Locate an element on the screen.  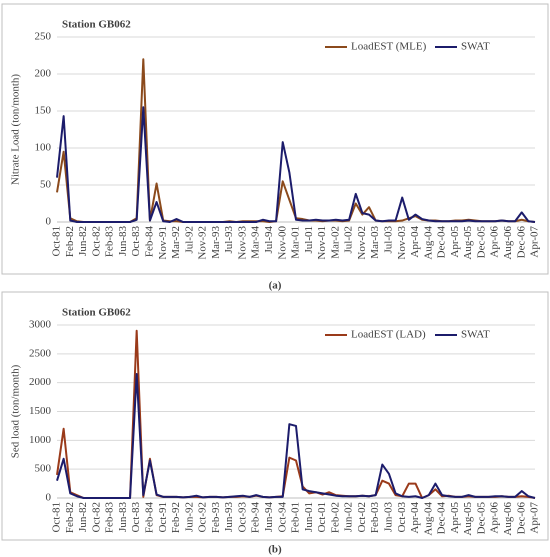
x-tick-label: Mar-03 is located at coordinates (375, 242).